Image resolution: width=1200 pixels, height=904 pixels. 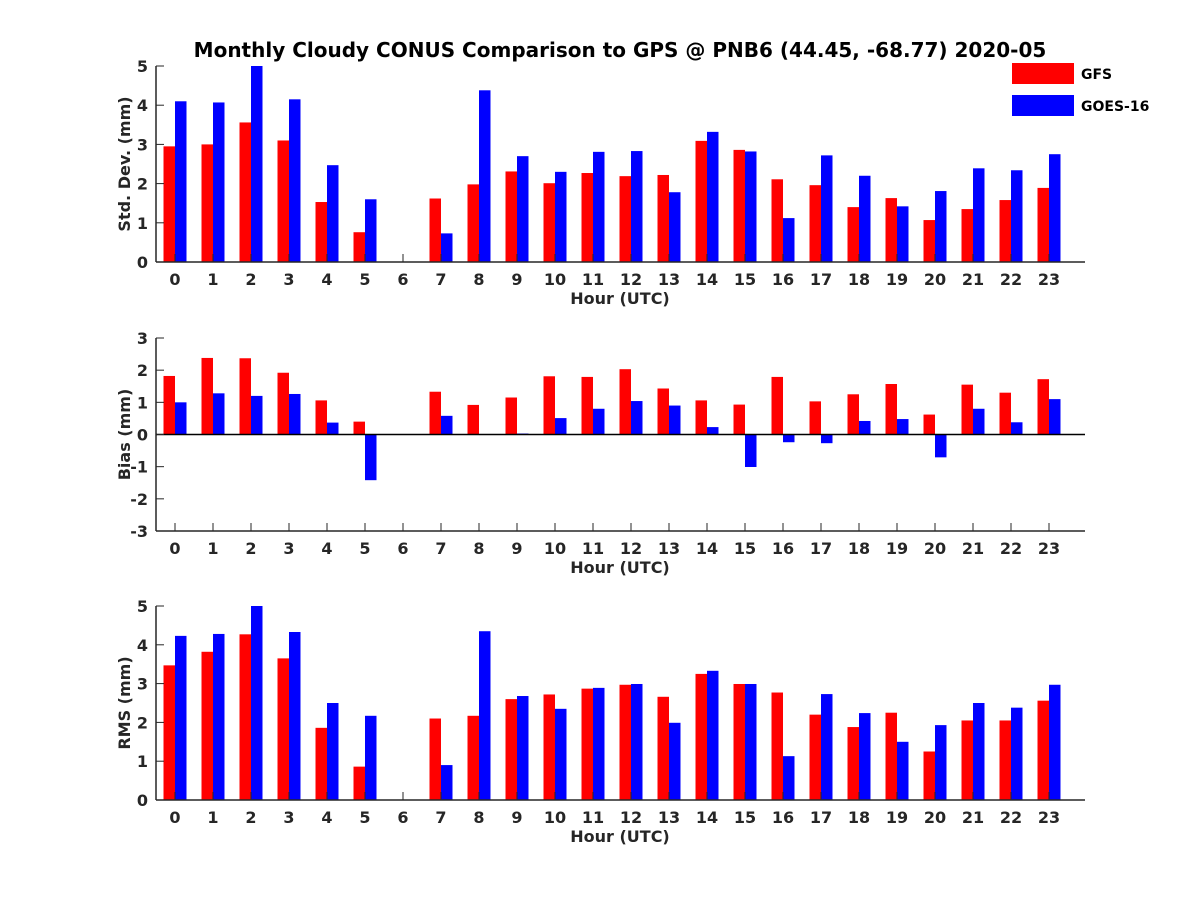 What do you see at coordinates (707, 817) in the screenshot?
I see `x-tick-label-rms-14: 14` at bounding box center [707, 817].